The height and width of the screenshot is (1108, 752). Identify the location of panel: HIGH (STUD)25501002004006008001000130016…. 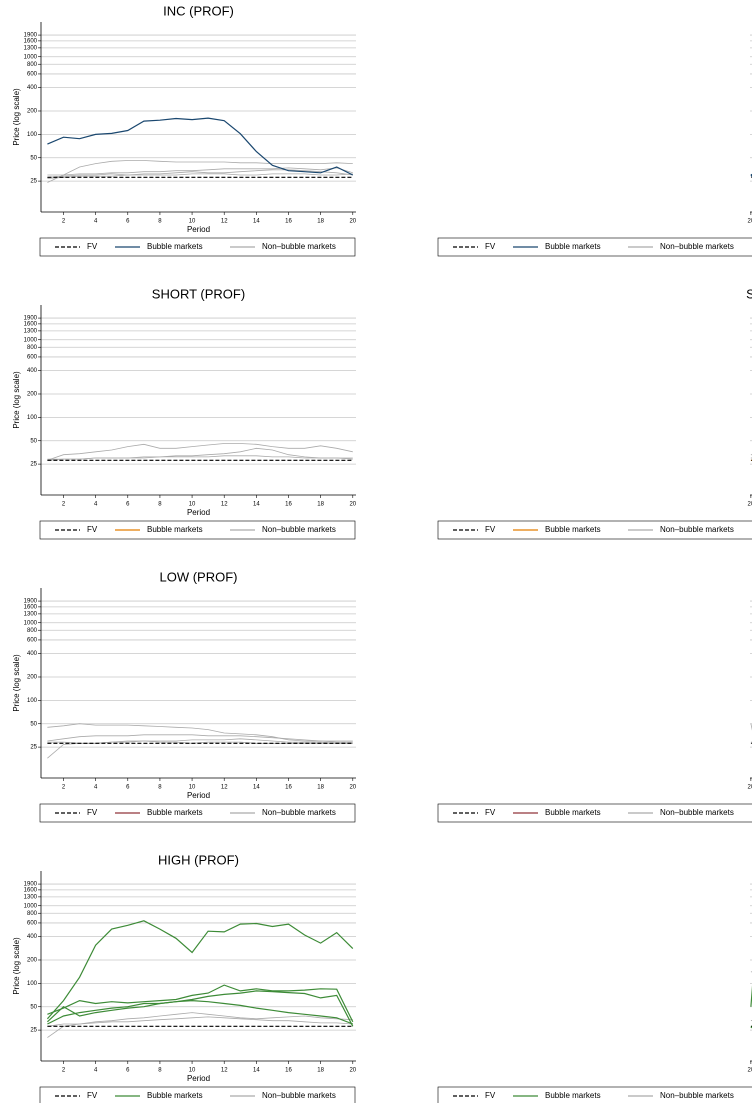
(594, 994).